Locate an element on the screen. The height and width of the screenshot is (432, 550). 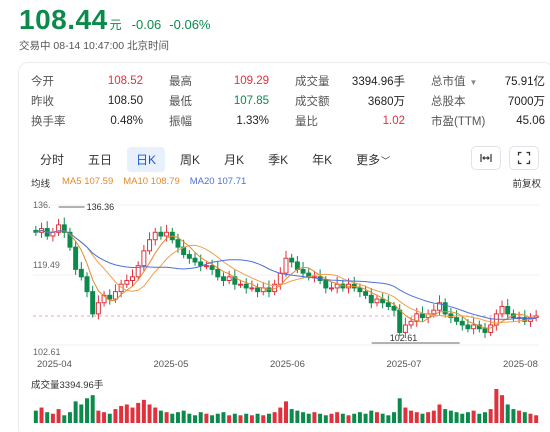
quote-cell: 换手率 0.48% is located at coordinates (94, 121).